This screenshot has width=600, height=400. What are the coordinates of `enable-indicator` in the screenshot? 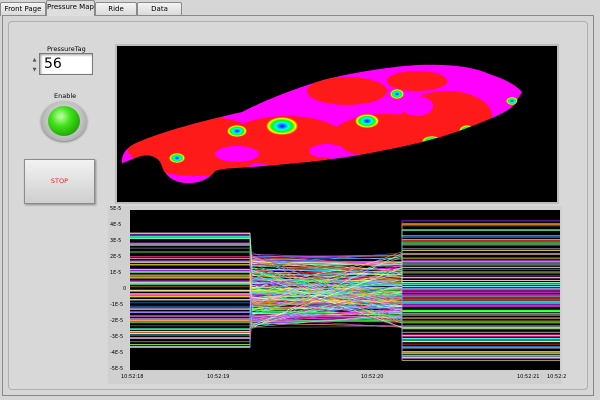 It's located at (64, 121).